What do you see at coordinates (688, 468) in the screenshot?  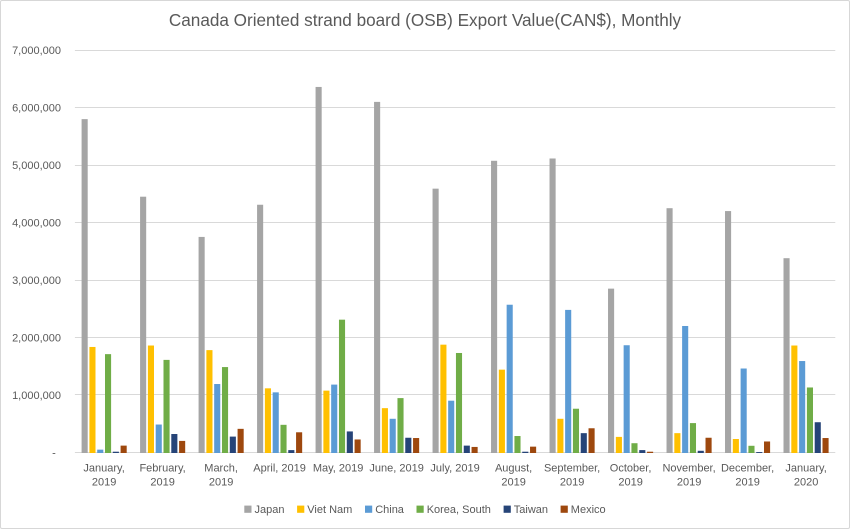 I see `svg-text: November,` at bounding box center [688, 468].